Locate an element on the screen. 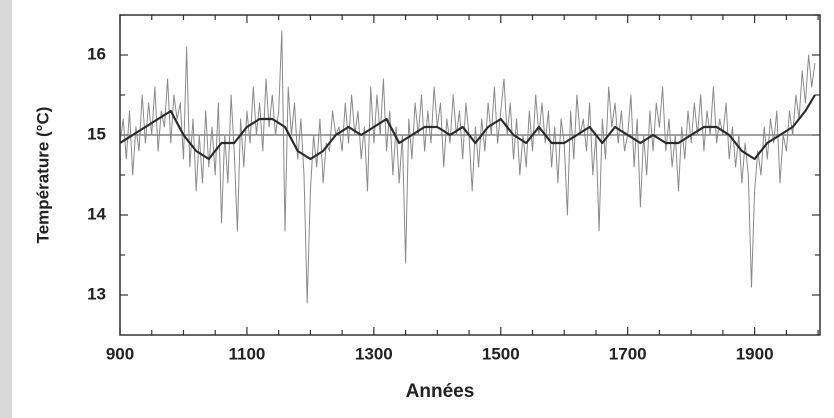  y-axis-label: Température (°C) is located at coordinates (42, 175).